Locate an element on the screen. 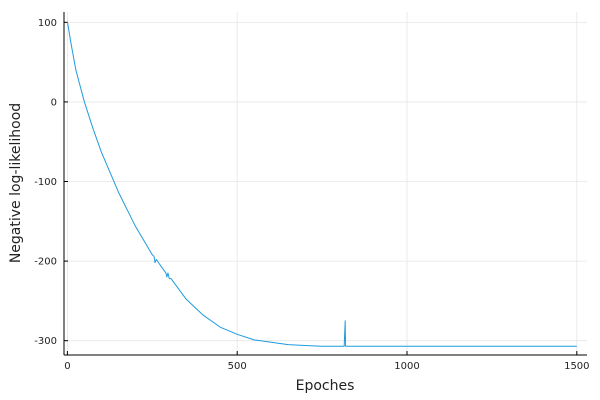 This screenshot has height=400, width=600. x-tick-label: 0 is located at coordinates (67, 366).